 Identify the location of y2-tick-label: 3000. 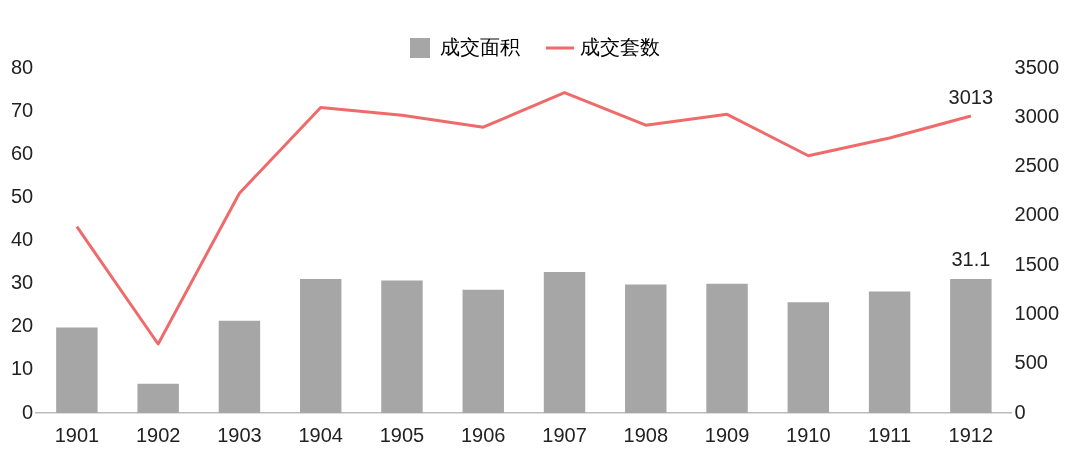
(1037, 115).